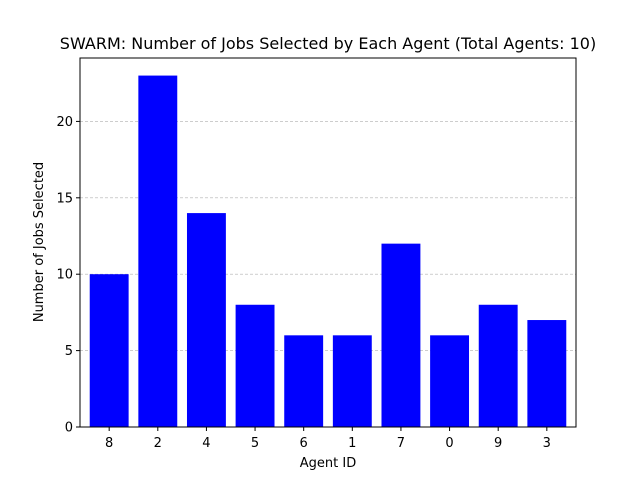 The image size is (640, 480). What do you see at coordinates (352, 443) in the screenshot?
I see `x-tick-label: 1` at bounding box center [352, 443].